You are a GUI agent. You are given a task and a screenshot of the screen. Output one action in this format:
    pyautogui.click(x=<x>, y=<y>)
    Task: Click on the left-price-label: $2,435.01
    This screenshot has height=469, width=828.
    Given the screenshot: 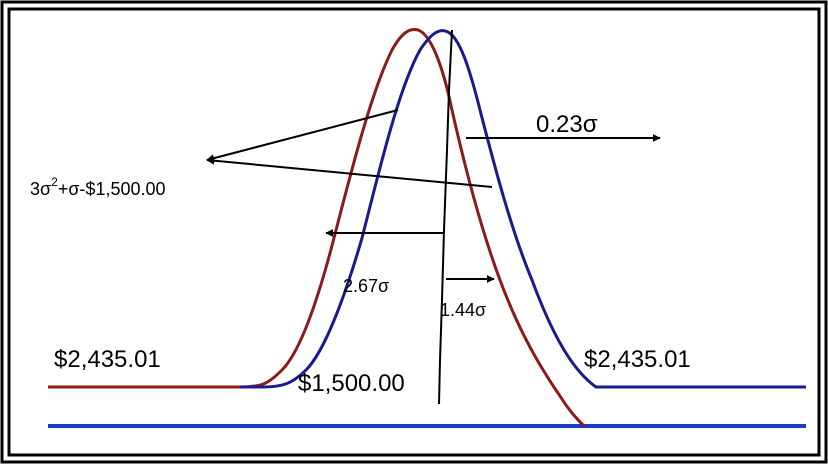 What is the action you would take?
    pyautogui.click(x=107, y=359)
    